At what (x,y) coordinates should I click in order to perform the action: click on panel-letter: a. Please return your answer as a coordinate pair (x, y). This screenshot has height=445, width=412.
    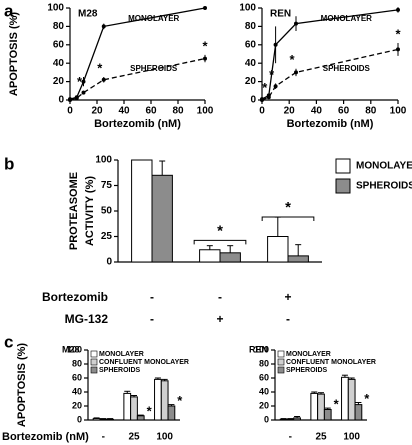
    Looking at the image, I should click on (9, 10).